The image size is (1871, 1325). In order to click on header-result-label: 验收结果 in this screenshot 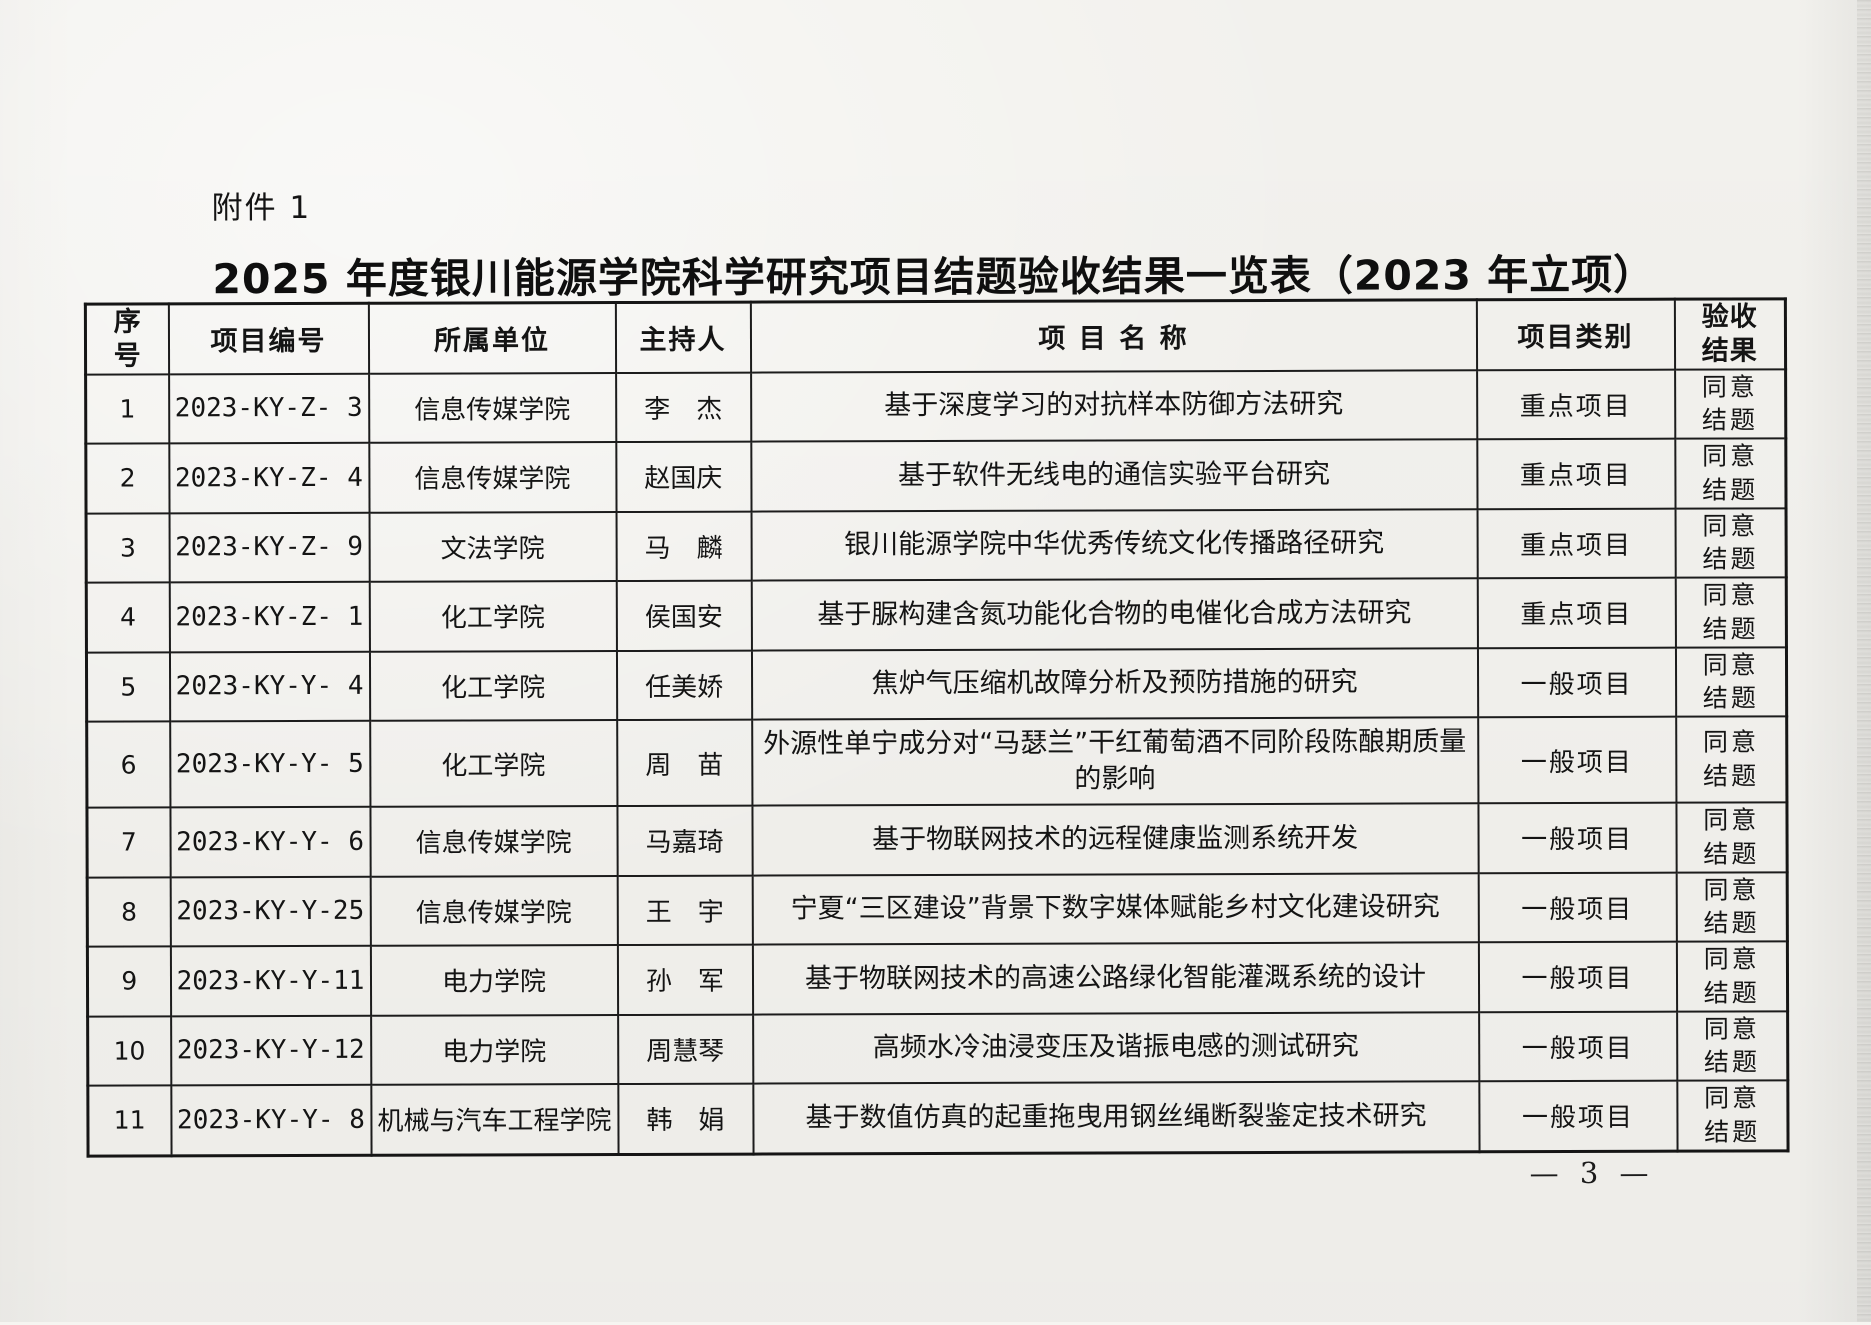, I will do `click(1729, 334)`.